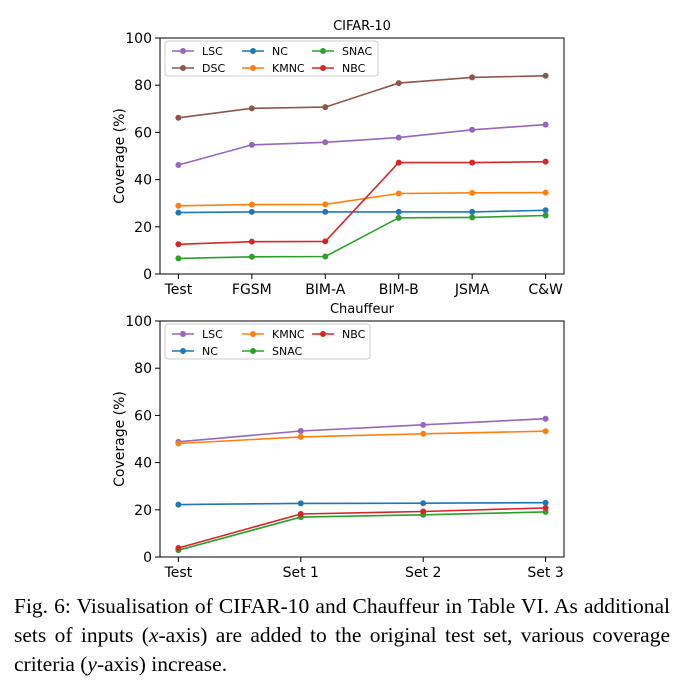 This screenshot has width=681, height=694. Describe the element at coordinates (143, 86) in the screenshot. I see `cifar-10-y-tick-label: 80` at that location.